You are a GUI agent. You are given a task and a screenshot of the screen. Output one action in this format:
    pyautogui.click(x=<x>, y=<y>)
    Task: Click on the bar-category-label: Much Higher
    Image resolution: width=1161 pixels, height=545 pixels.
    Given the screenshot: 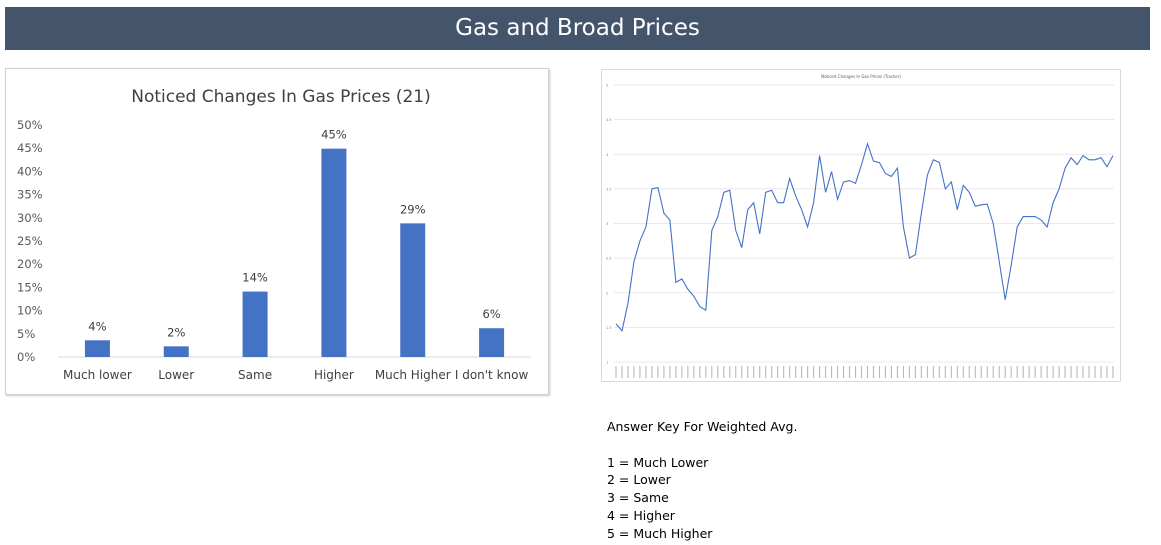 What is the action you would take?
    pyautogui.click(x=413, y=375)
    